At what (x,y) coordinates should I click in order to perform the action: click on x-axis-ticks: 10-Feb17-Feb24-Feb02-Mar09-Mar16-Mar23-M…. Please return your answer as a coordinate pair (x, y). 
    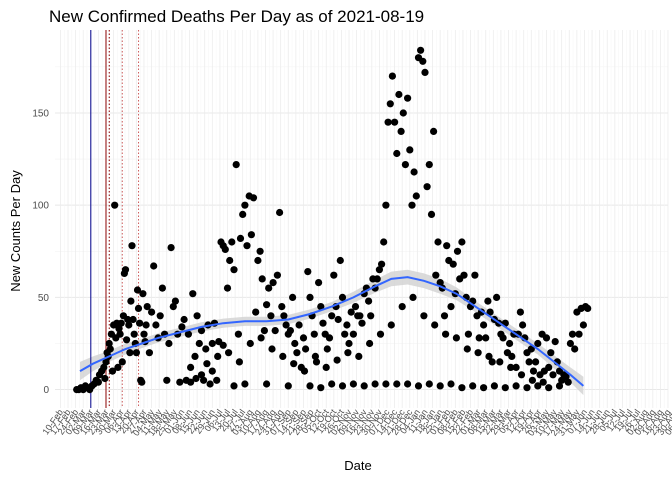
    Looking at the image, I should click on (356, 422).